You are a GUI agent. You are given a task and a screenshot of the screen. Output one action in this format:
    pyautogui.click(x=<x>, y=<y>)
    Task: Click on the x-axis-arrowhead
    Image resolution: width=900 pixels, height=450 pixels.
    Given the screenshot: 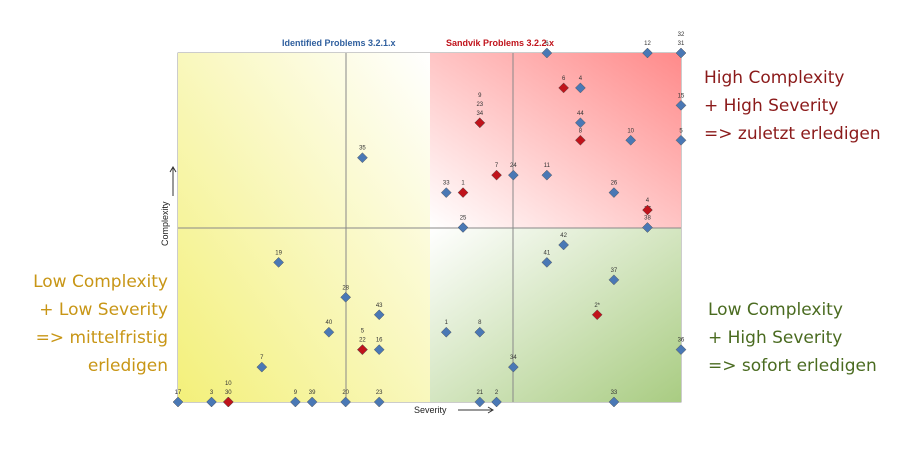 What is the action you would take?
    pyautogui.click(x=490, y=410)
    